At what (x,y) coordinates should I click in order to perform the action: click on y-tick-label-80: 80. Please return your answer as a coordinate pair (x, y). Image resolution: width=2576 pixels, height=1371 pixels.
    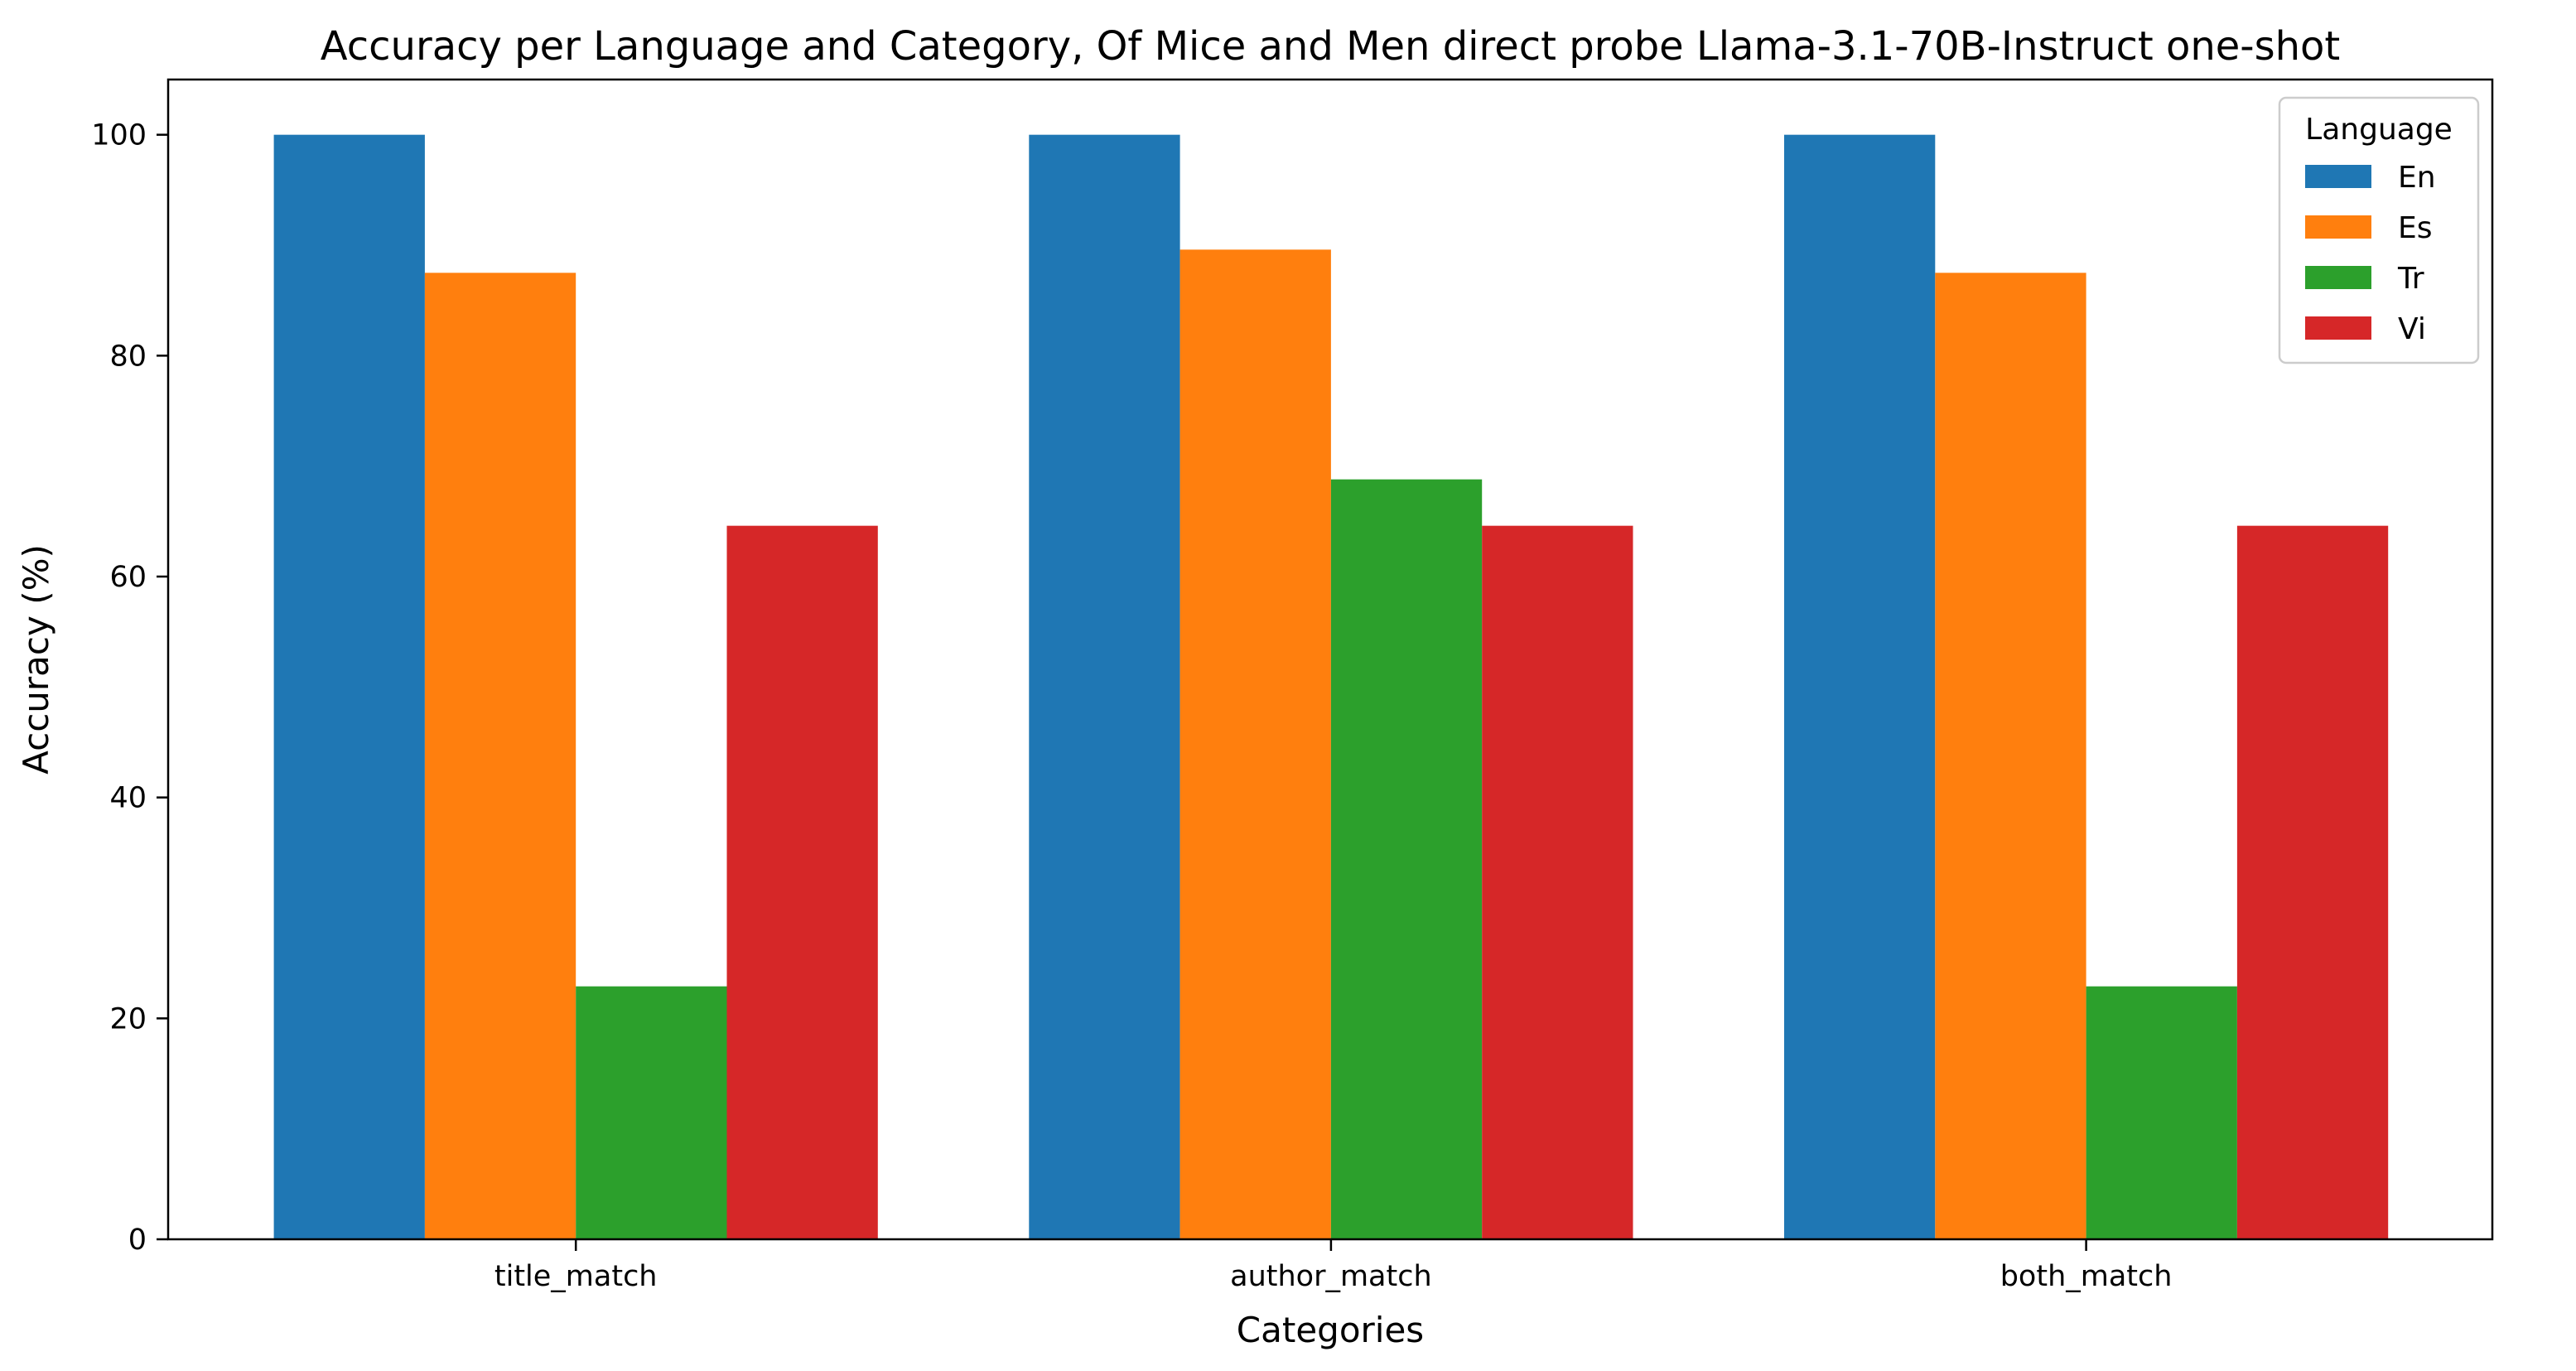
    Looking at the image, I should click on (128, 356).